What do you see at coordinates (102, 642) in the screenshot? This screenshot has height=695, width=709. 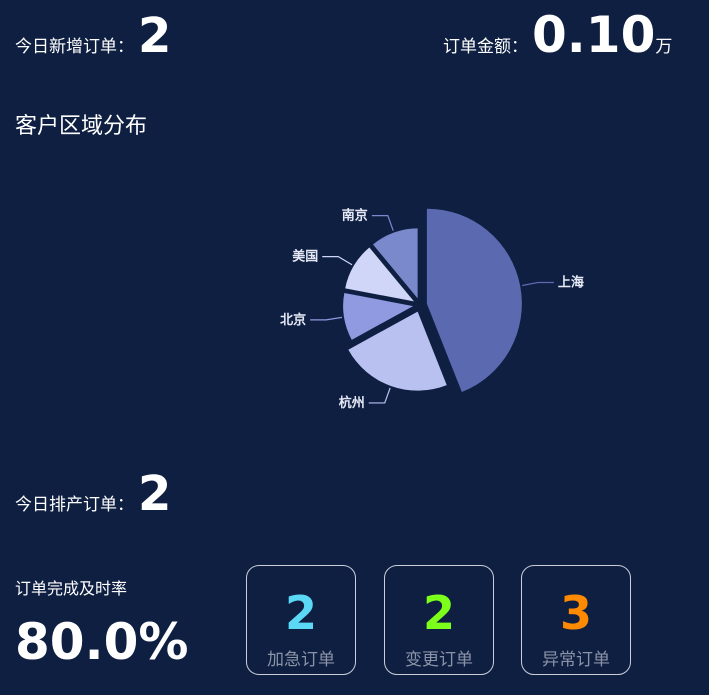 I see `completion-rate-value: 80.0%` at bounding box center [102, 642].